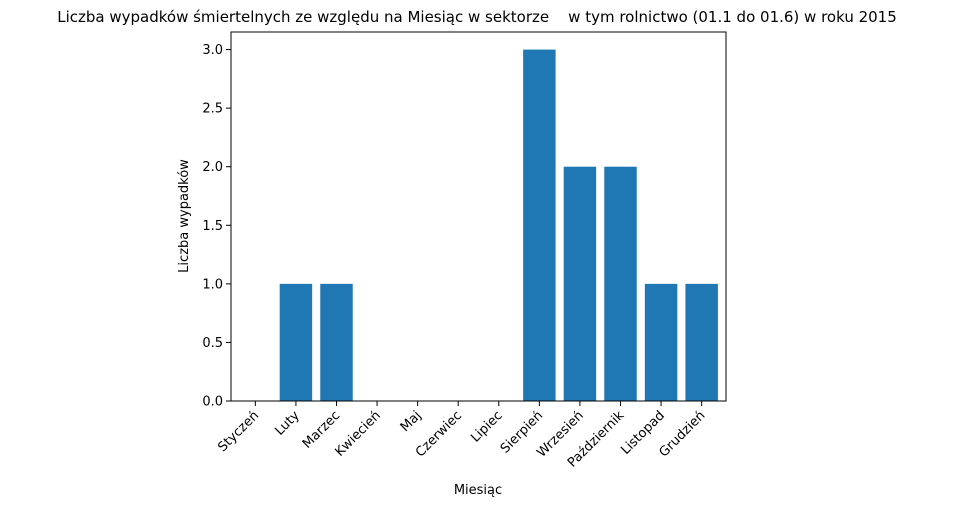 Image resolution: width=954 pixels, height=506 pixels. I want to click on y-tick-label: 3.0, so click(212, 50).